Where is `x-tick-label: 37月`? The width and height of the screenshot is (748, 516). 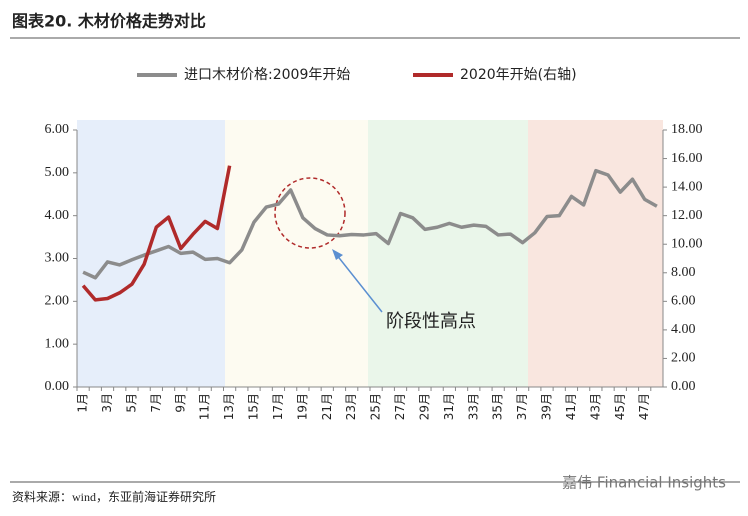 x-tick-label: 37月 is located at coordinates (522, 406).